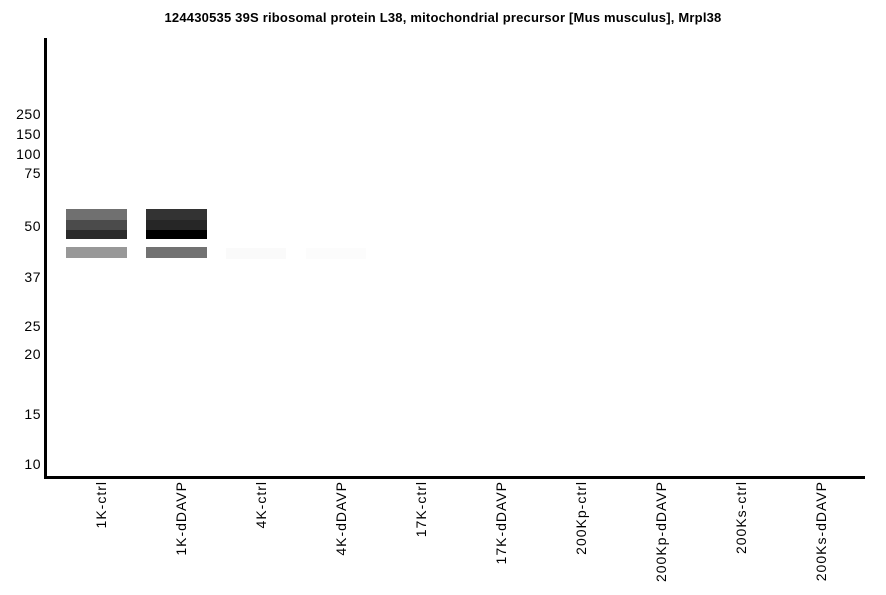  I want to click on x-axis-line, so click(454, 477).